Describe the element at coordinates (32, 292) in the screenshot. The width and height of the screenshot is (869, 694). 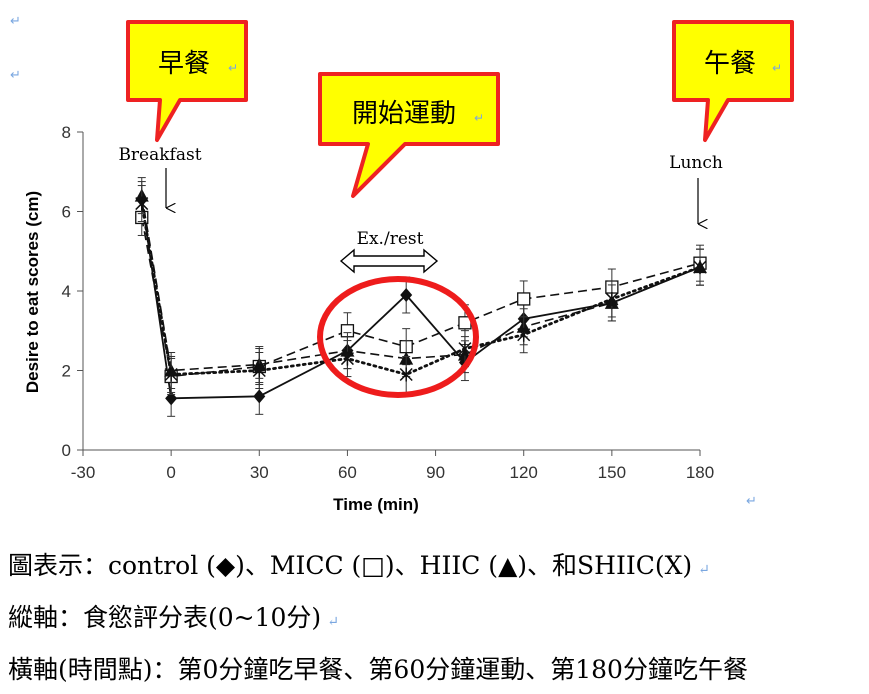
I see `y-axis-label: Desire to eat scores (cm)` at that location.